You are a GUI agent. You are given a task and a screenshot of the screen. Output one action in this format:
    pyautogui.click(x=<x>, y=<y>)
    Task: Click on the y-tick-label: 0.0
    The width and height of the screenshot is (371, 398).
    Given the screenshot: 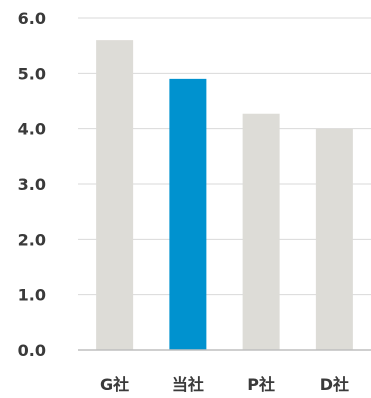 What is the action you would take?
    pyautogui.click(x=32, y=350)
    